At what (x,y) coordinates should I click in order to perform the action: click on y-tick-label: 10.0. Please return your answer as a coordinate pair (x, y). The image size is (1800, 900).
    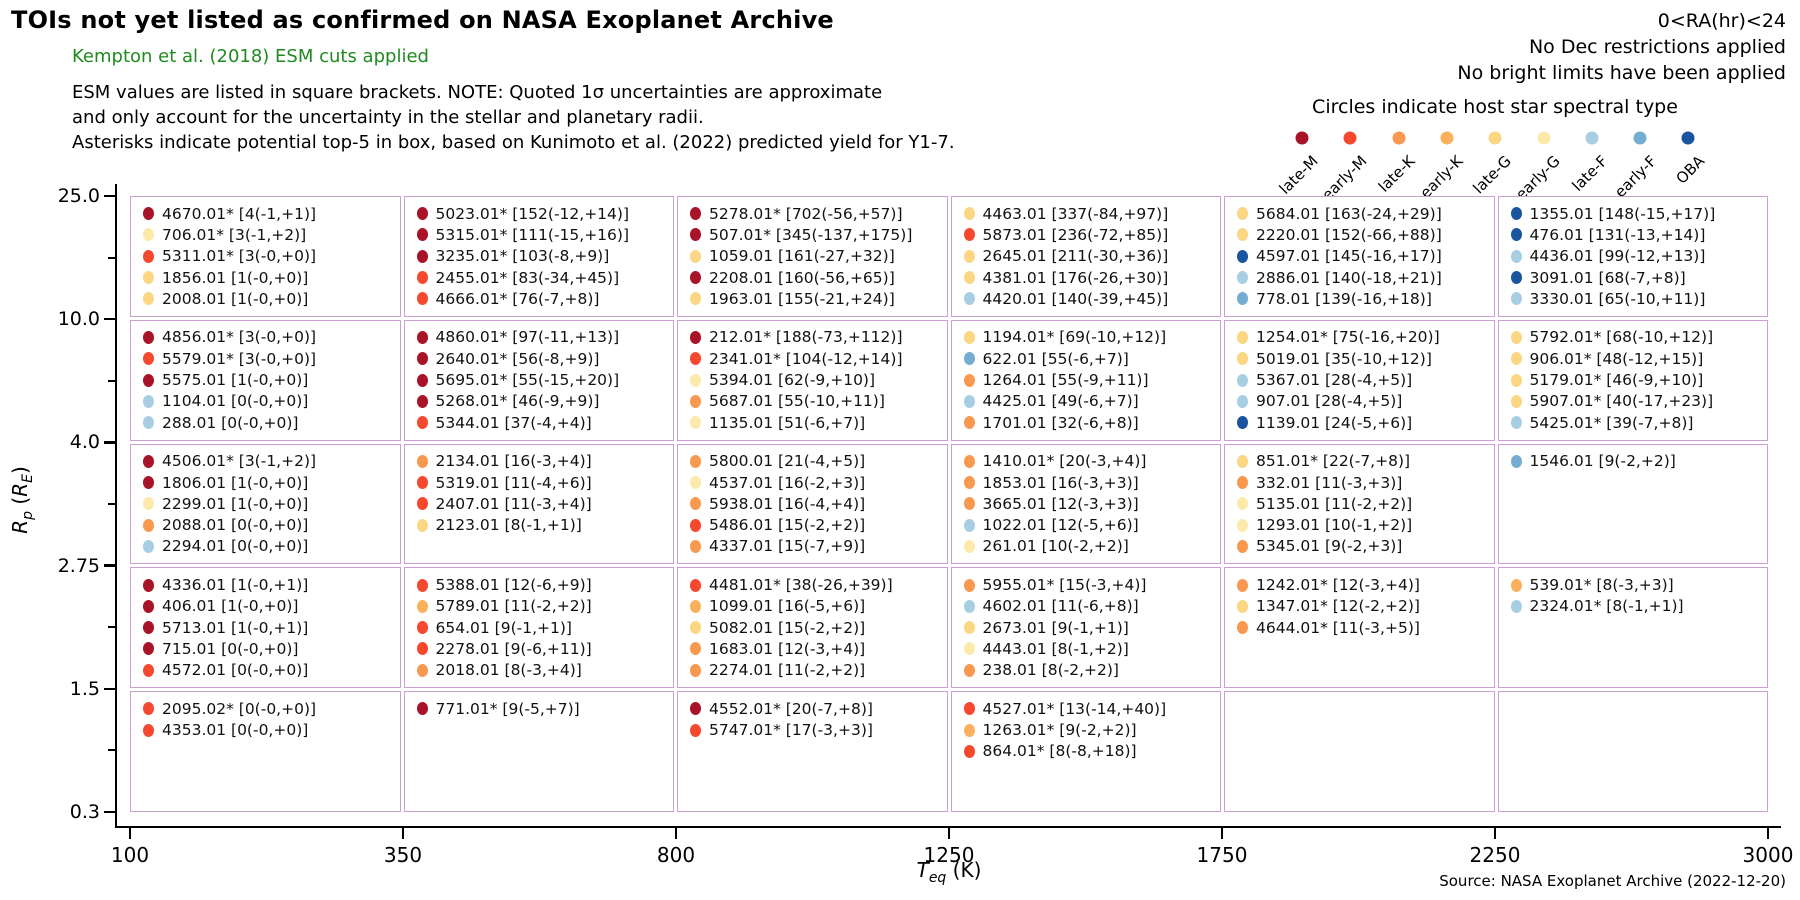
    Looking at the image, I should click on (78, 319).